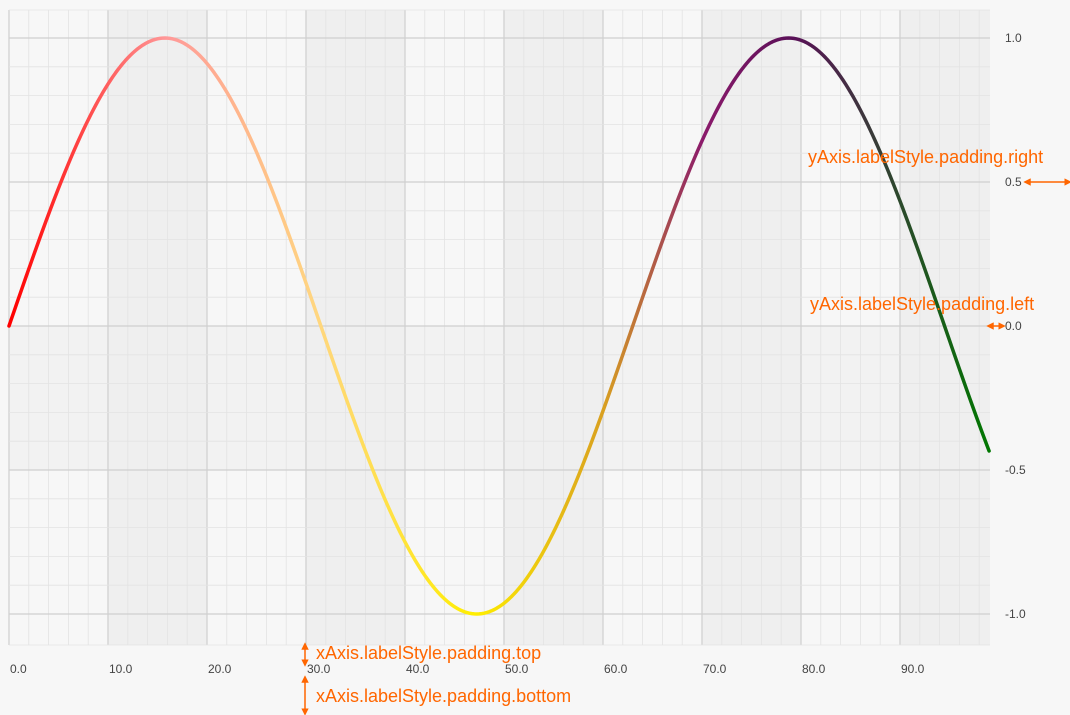 The height and width of the screenshot is (715, 1070). Describe the element at coordinates (443, 696) in the screenshot. I see `annotation-x-padding-bottom: xAxis.labelStyle.padding.bottom` at that location.